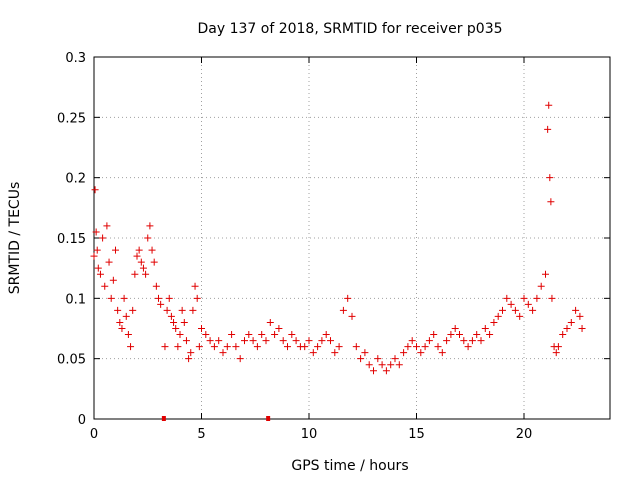 The image size is (640, 480). What do you see at coordinates (309, 434) in the screenshot?
I see `x-tick-label: 10` at bounding box center [309, 434].